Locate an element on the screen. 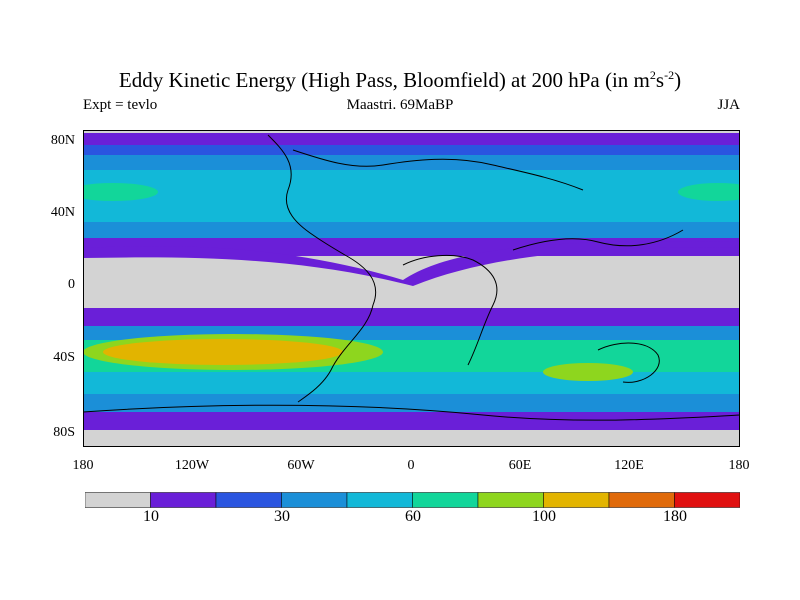  y-tick-label: 40S is located at coordinates (64, 357).